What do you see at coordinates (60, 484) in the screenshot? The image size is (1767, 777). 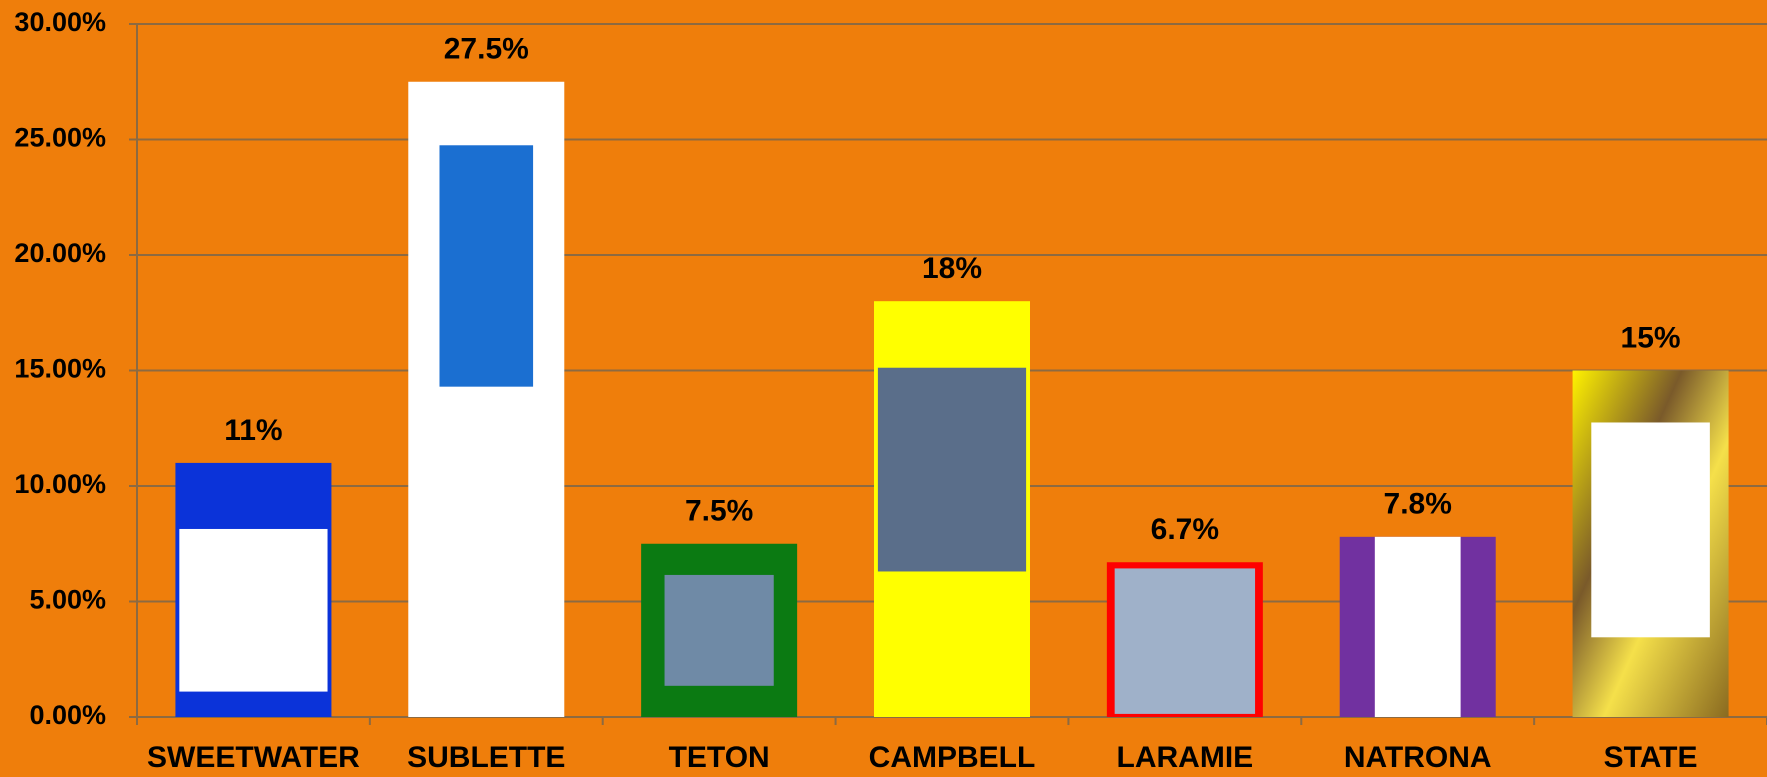 I see `y-tick-label: 10.00%` at bounding box center [60, 484].